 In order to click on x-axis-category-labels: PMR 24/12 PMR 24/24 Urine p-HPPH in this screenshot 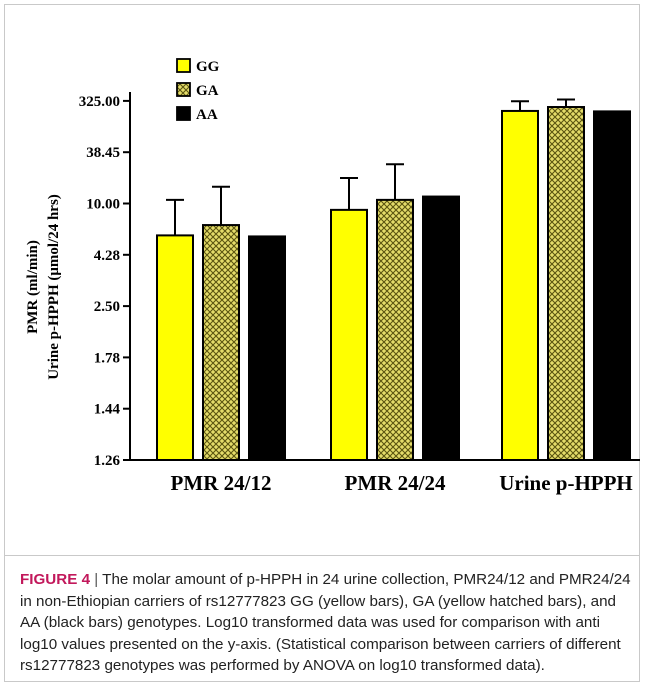, I will do `click(402, 483)`.